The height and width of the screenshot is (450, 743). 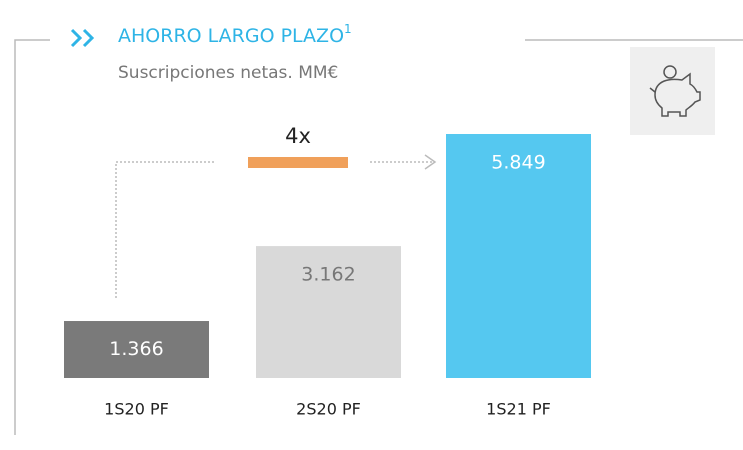 What do you see at coordinates (82, 38) in the screenshot?
I see `chevrons` at bounding box center [82, 38].